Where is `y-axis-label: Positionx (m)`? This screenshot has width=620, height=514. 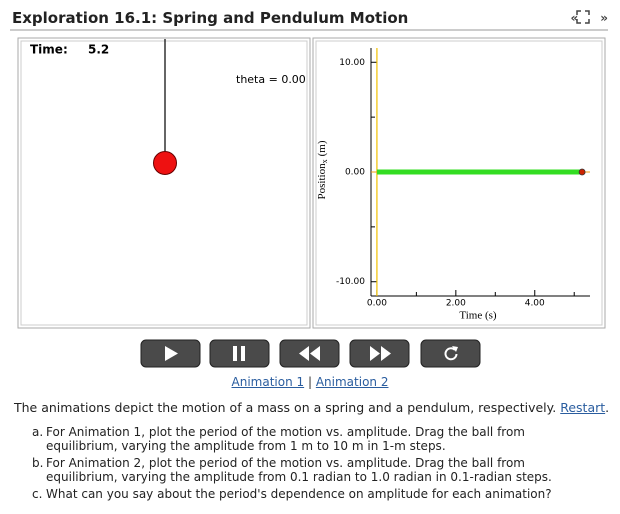
y-axis-label: Positionx (m) is located at coordinates (322, 169).